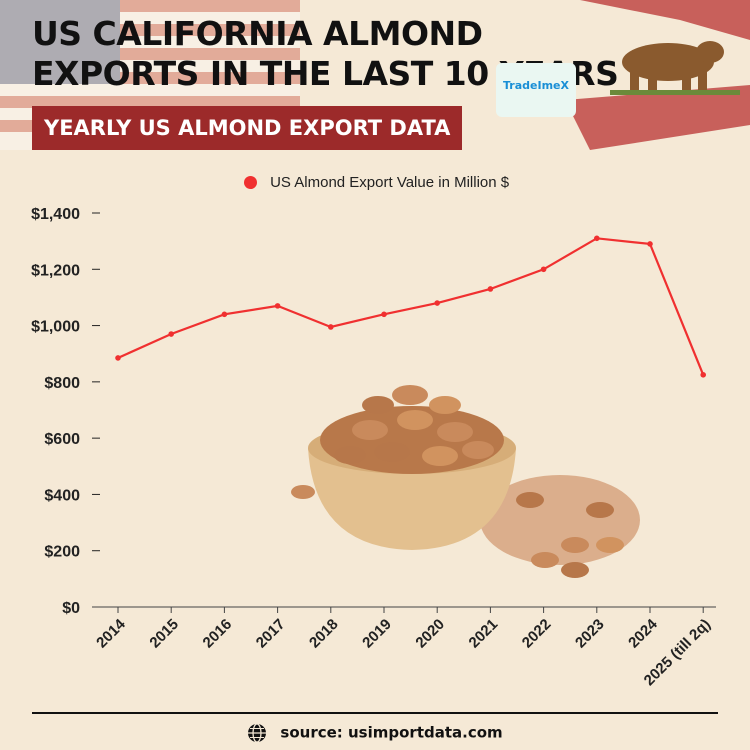 The image size is (750, 750). I want to click on source-text: source: usimportdata.com, so click(391, 732).